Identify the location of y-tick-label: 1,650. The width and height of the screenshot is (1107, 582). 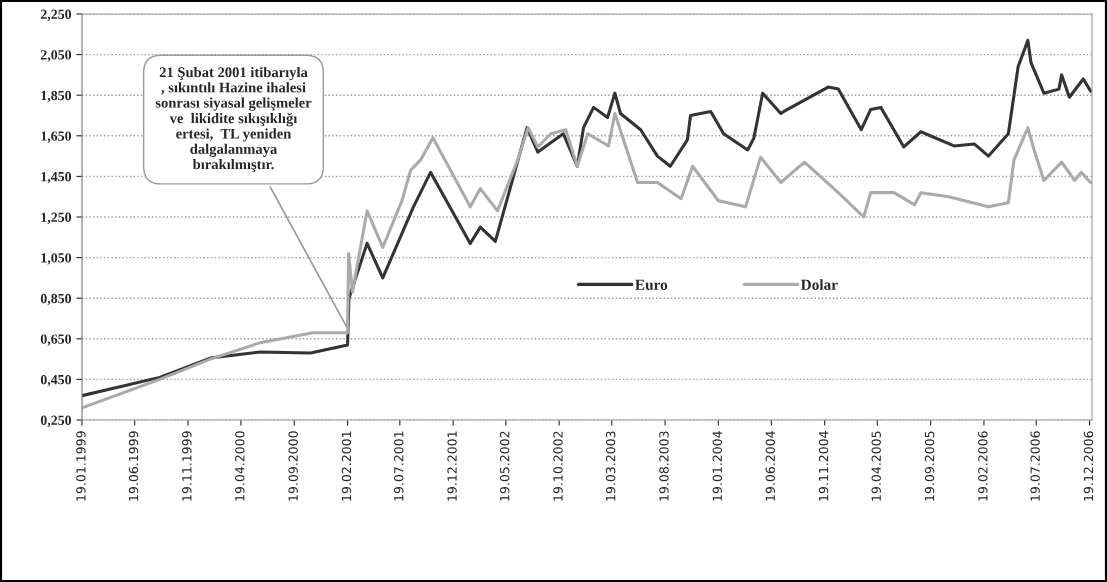
(56, 137).